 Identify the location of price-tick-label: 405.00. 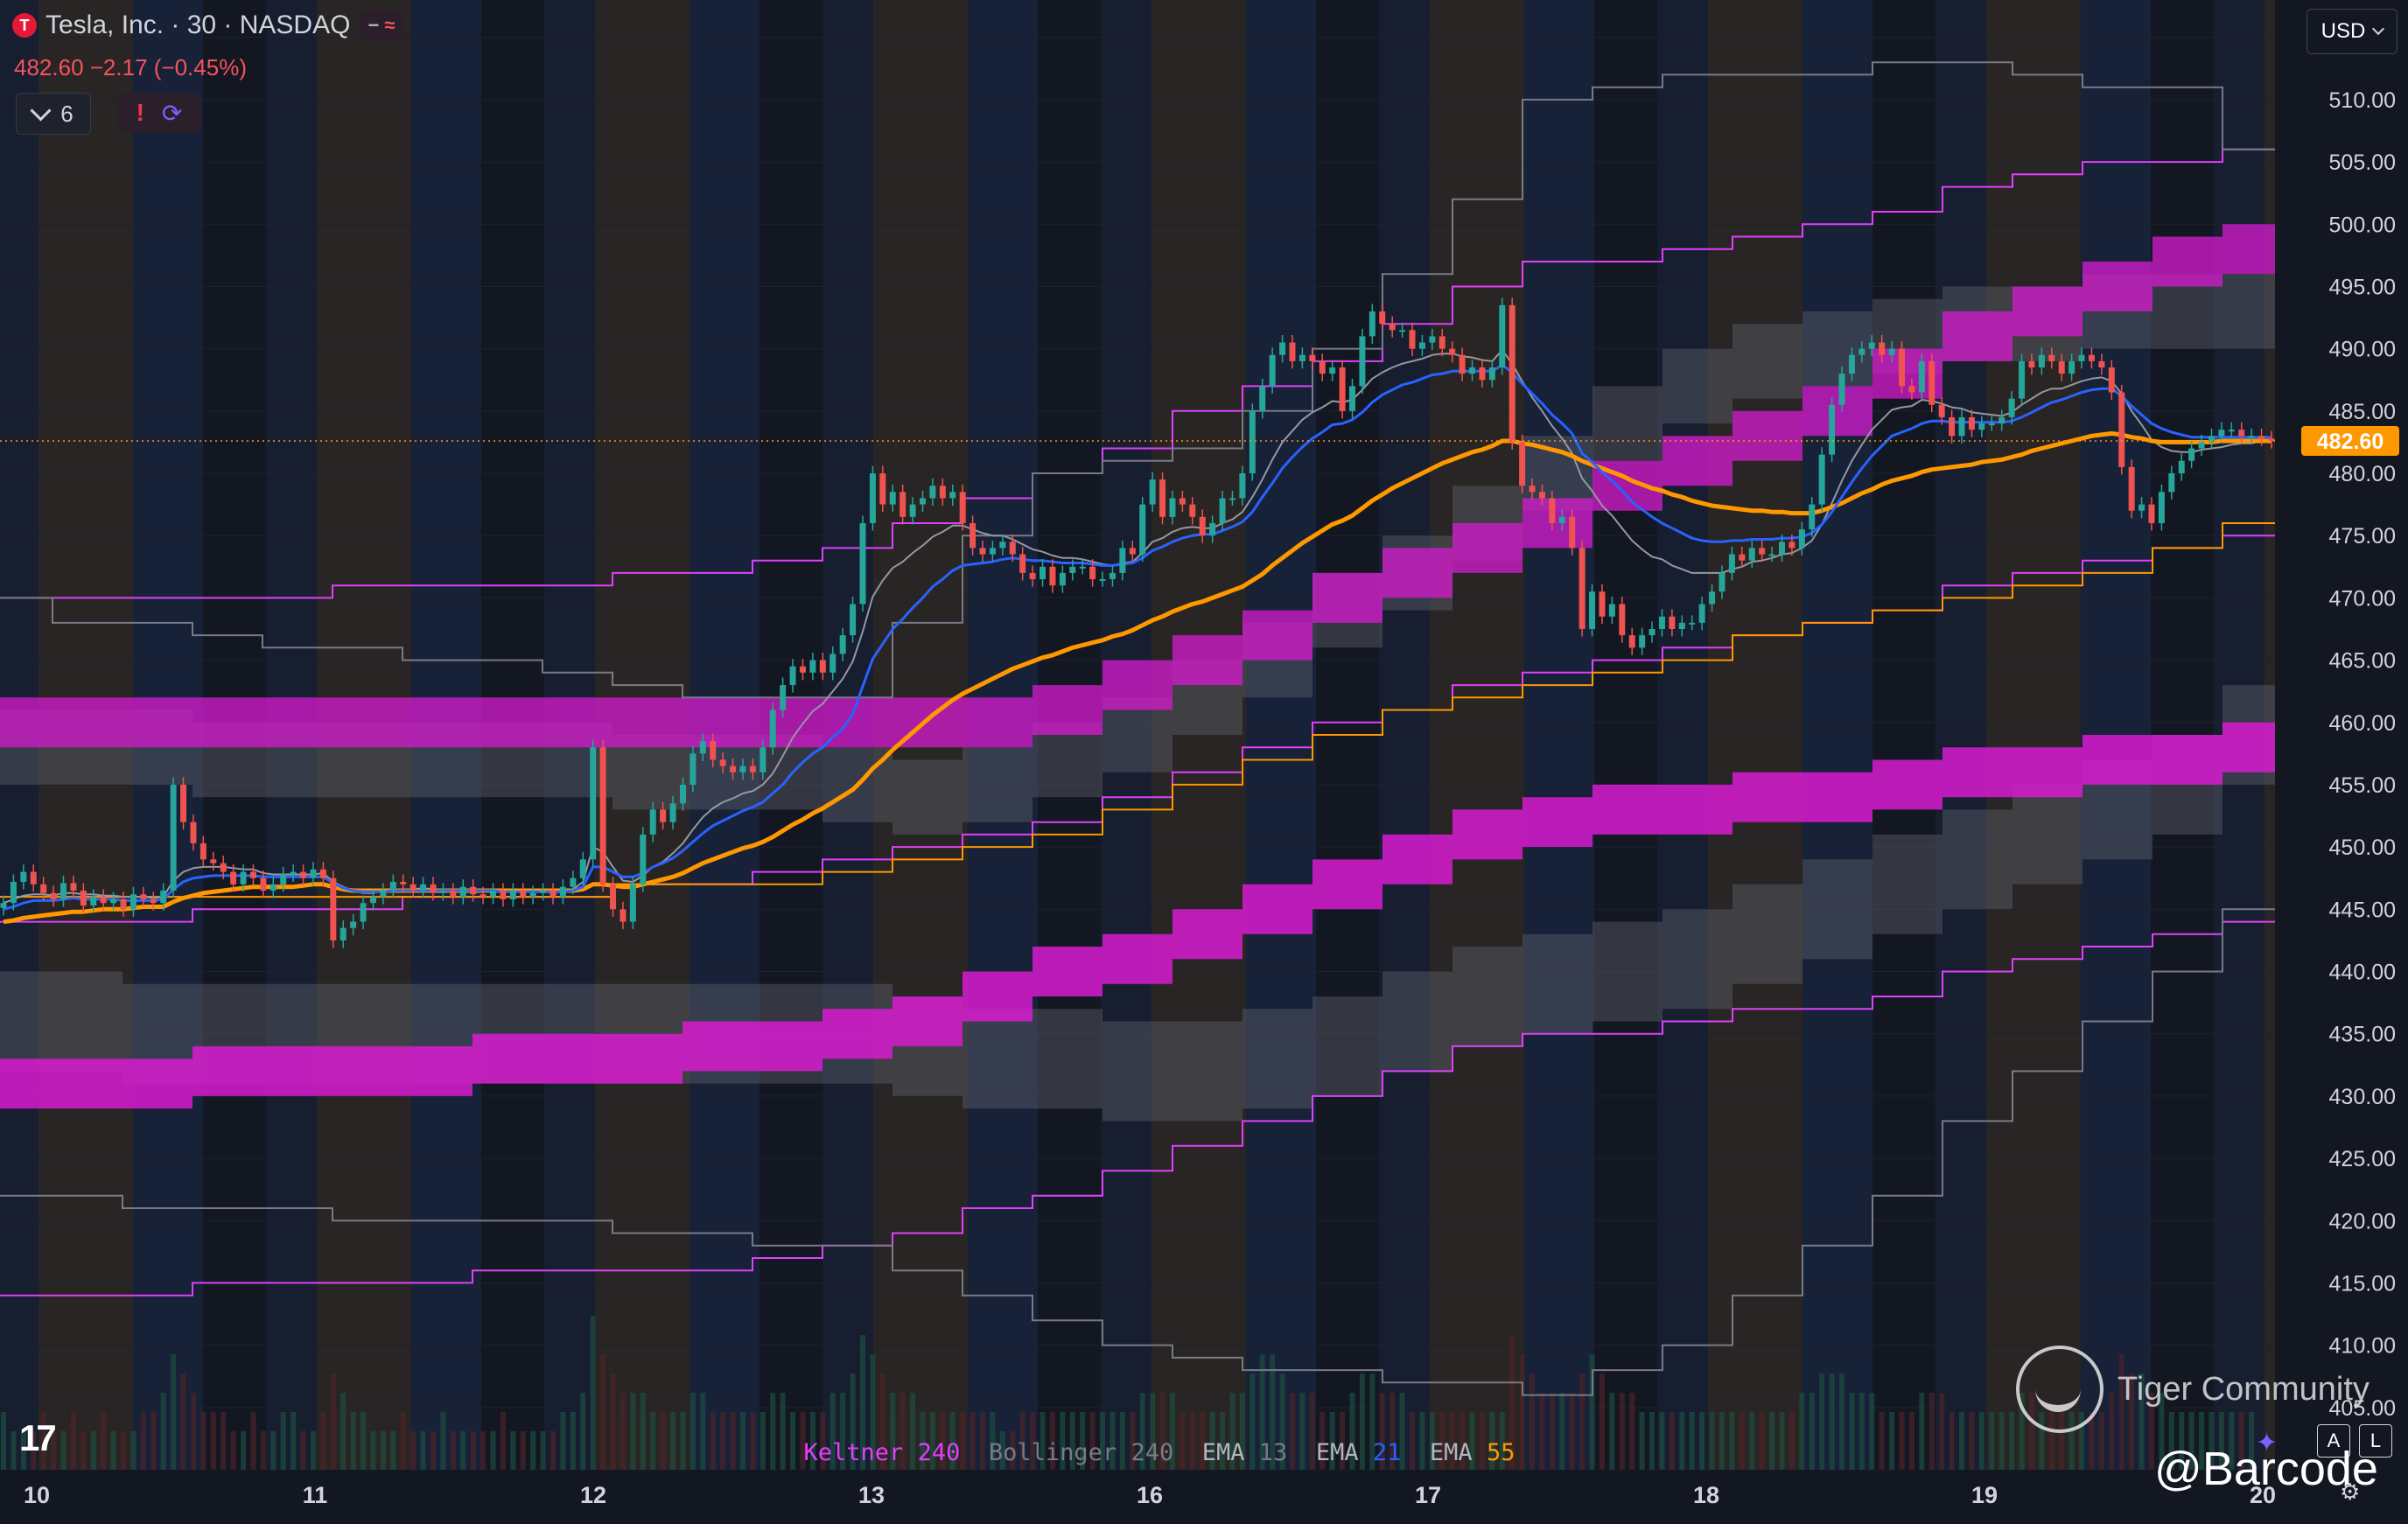
(2362, 1408).